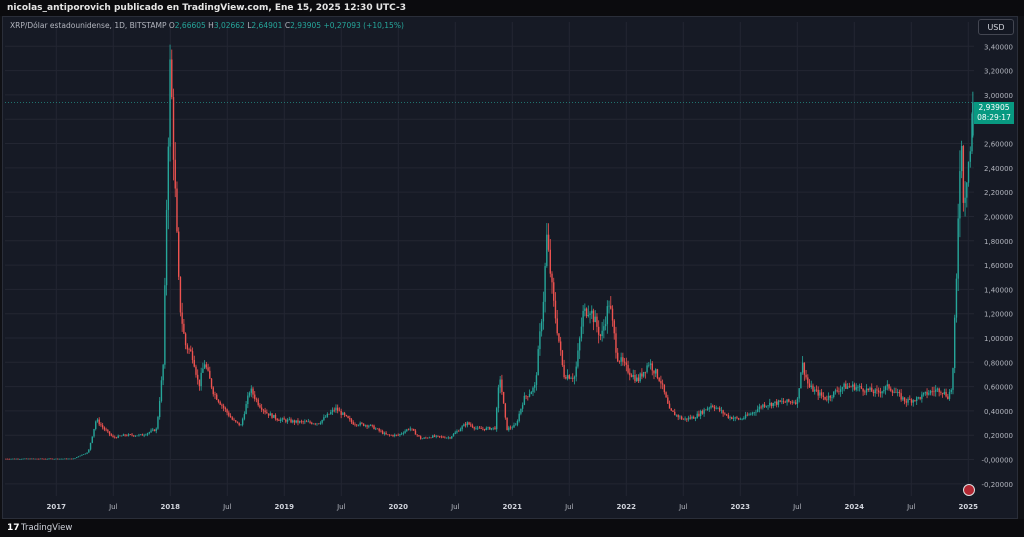 Image resolution: width=1024 pixels, height=537 pixels. Describe the element at coordinates (969, 490) in the screenshot. I see `event-flag-icon` at that location.